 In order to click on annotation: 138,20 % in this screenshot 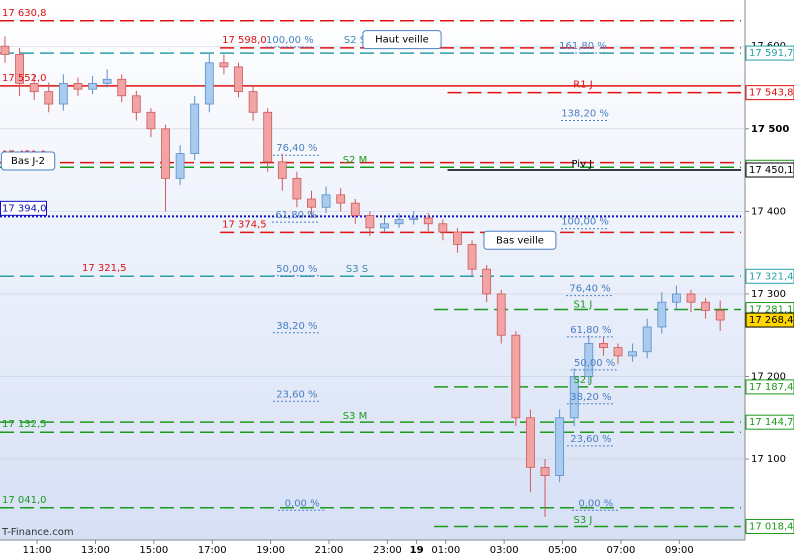, I will do `click(585, 114)`.